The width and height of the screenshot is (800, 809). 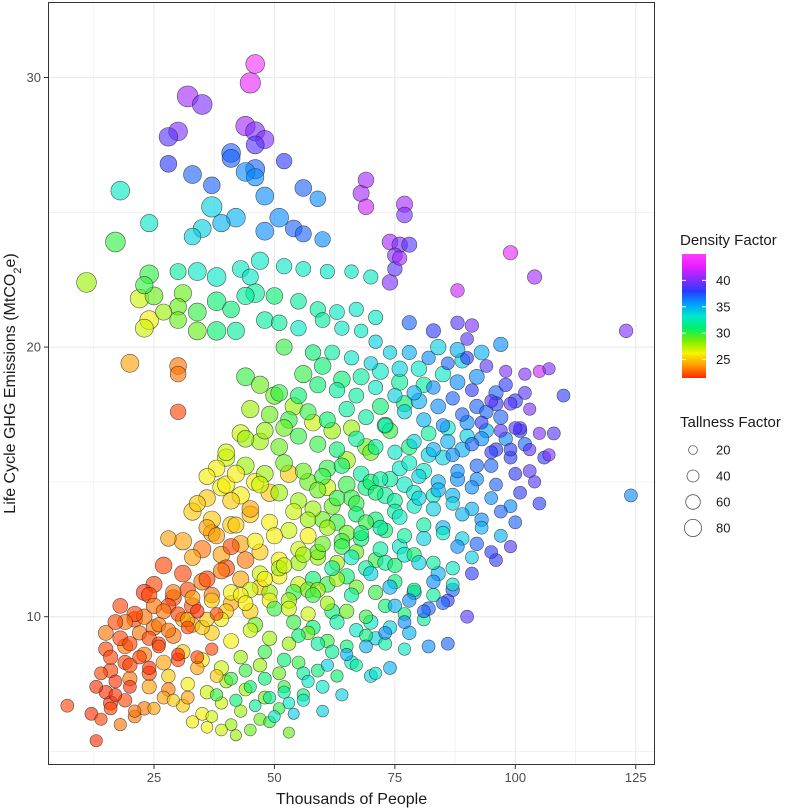 What do you see at coordinates (728, 305) in the screenshot?
I see `color-legend: Density Factor 25 30 35 40` at bounding box center [728, 305].